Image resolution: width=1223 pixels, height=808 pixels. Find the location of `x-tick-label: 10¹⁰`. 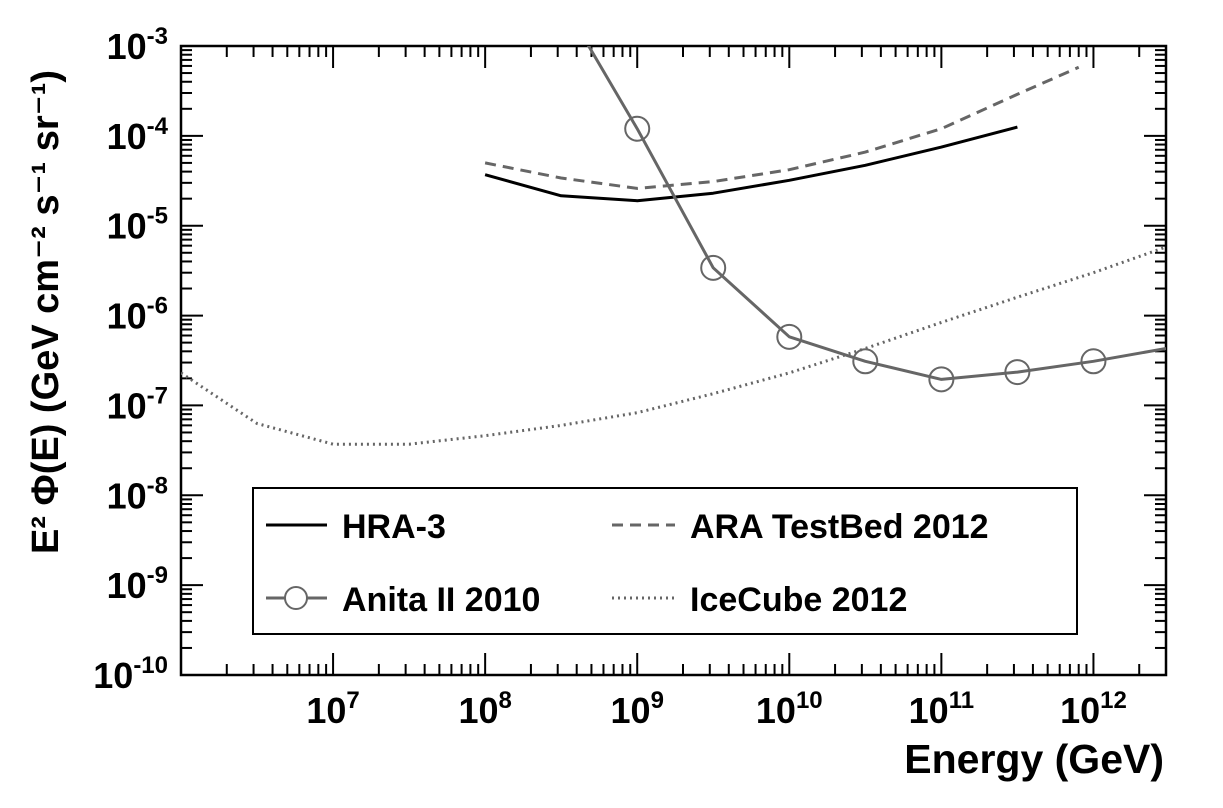

x-tick-label: 10¹⁰ is located at coordinates (789, 709).